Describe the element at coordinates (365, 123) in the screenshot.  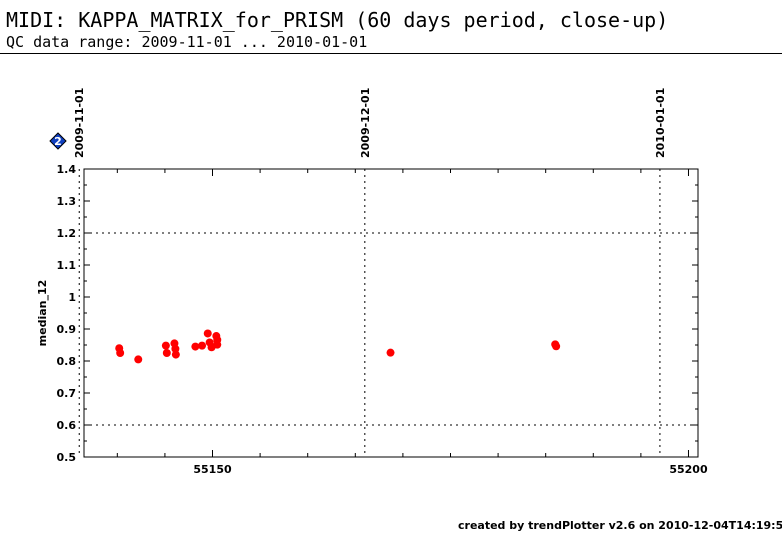
I see `date-marker-label: 2009-12-01` at that location.